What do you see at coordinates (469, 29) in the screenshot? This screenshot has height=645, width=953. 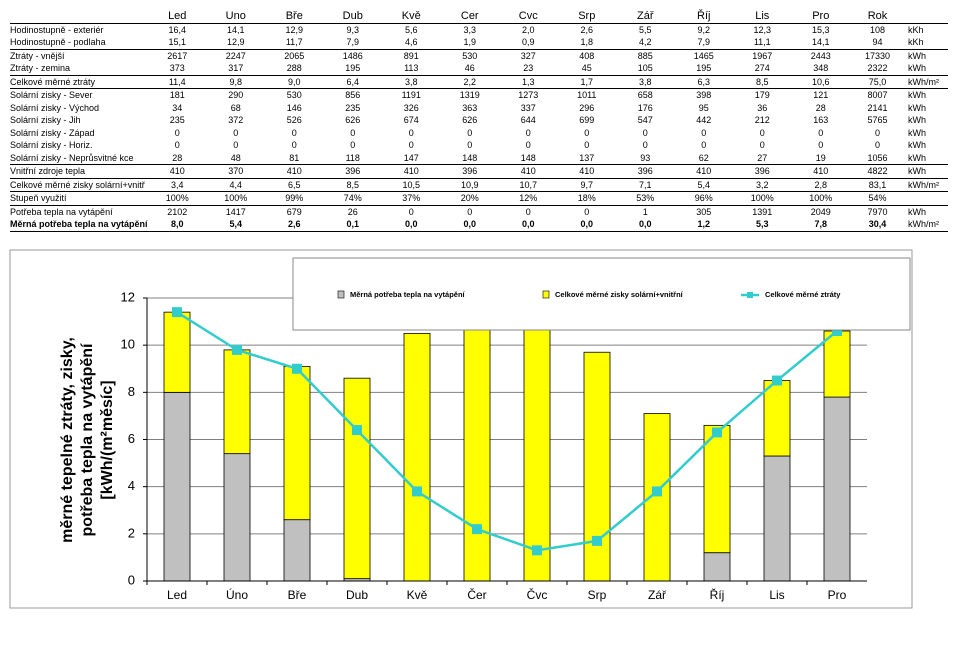 I see `cell: 3,3` at bounding box center [469, 29].